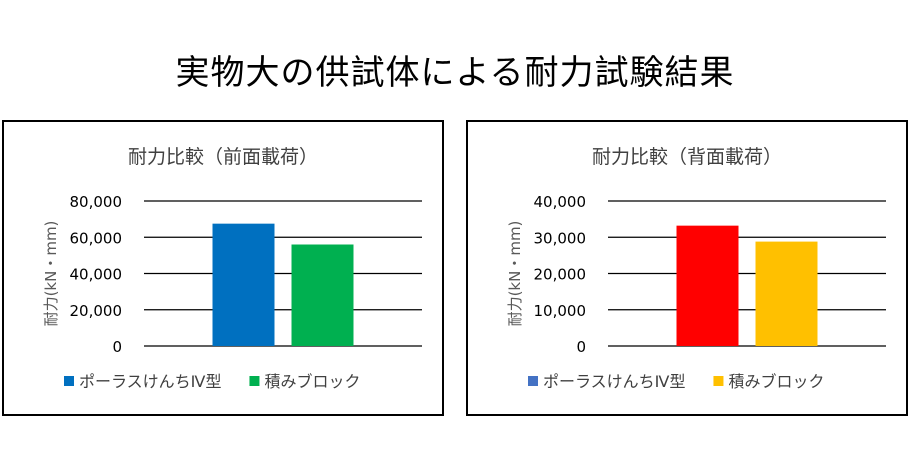  What do you see at coordinates (560, 238) in the screenshot?
I see `y-tick-label: 30,000` at bounding box center [560, 238].